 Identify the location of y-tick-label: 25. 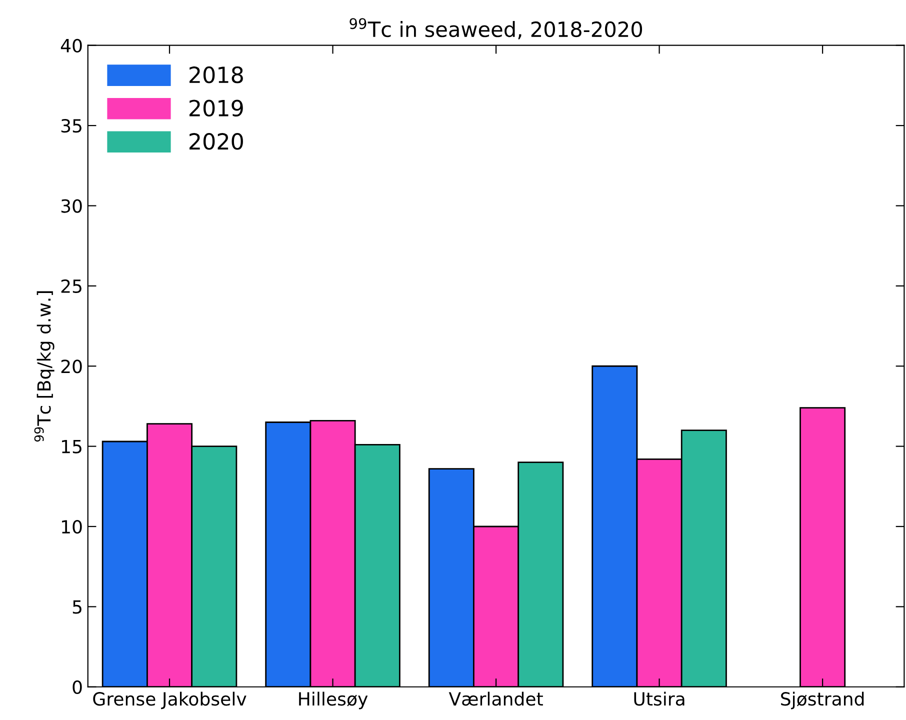
(71, 286).